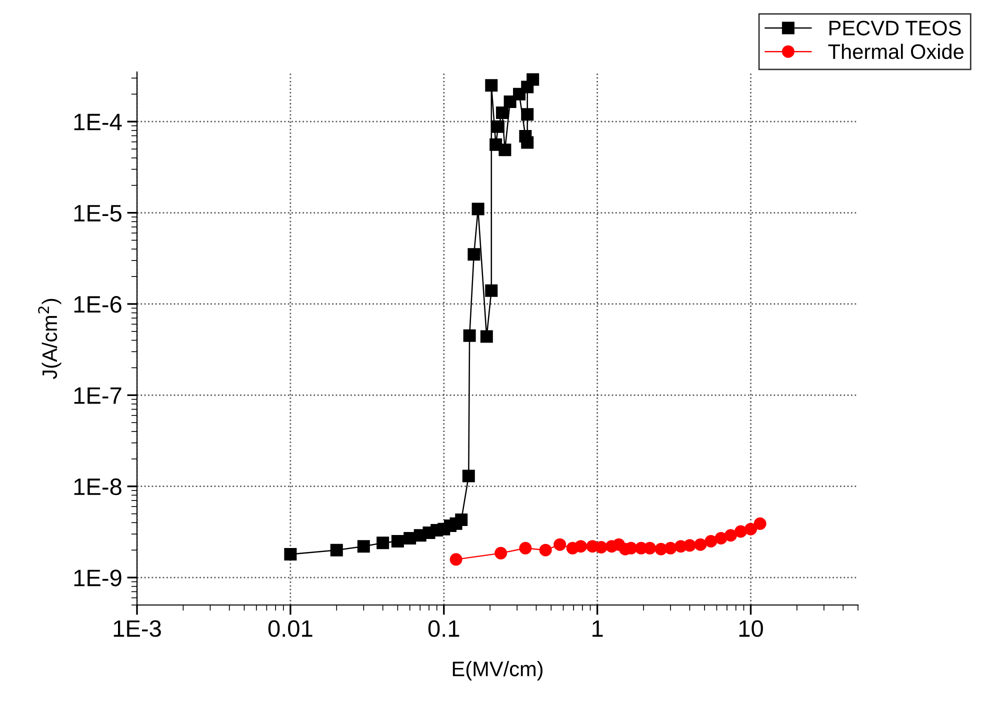  Describe the element at coordinates (98, 578) in the screenshot. I see `y-tick-label: 1E-9` at that location.